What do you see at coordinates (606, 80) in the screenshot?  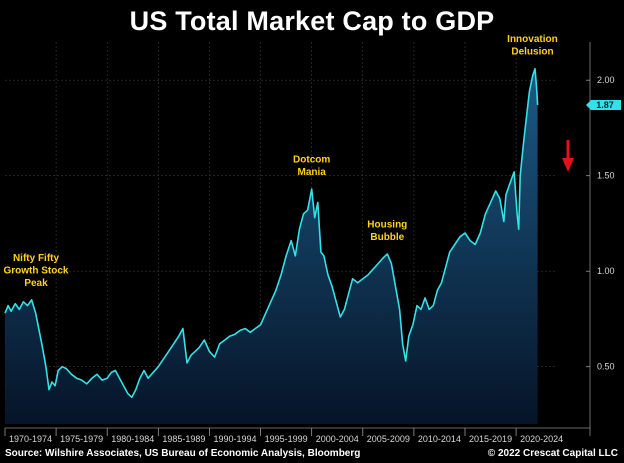 I see `y-tick-label: 2.00` at bounding box center [606, 80].